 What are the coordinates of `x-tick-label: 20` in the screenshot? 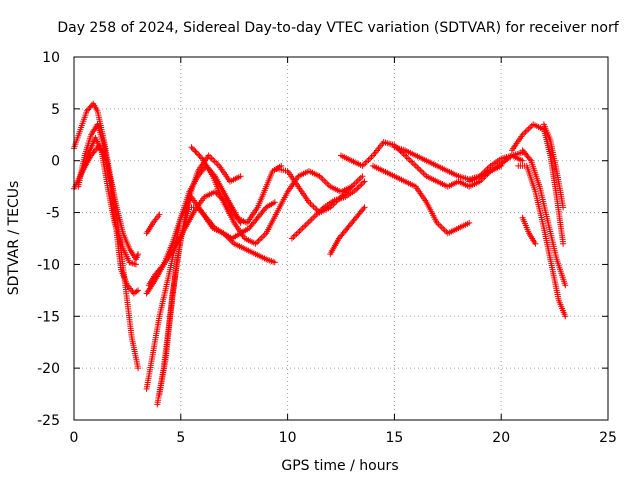 It's located at (501, 438).